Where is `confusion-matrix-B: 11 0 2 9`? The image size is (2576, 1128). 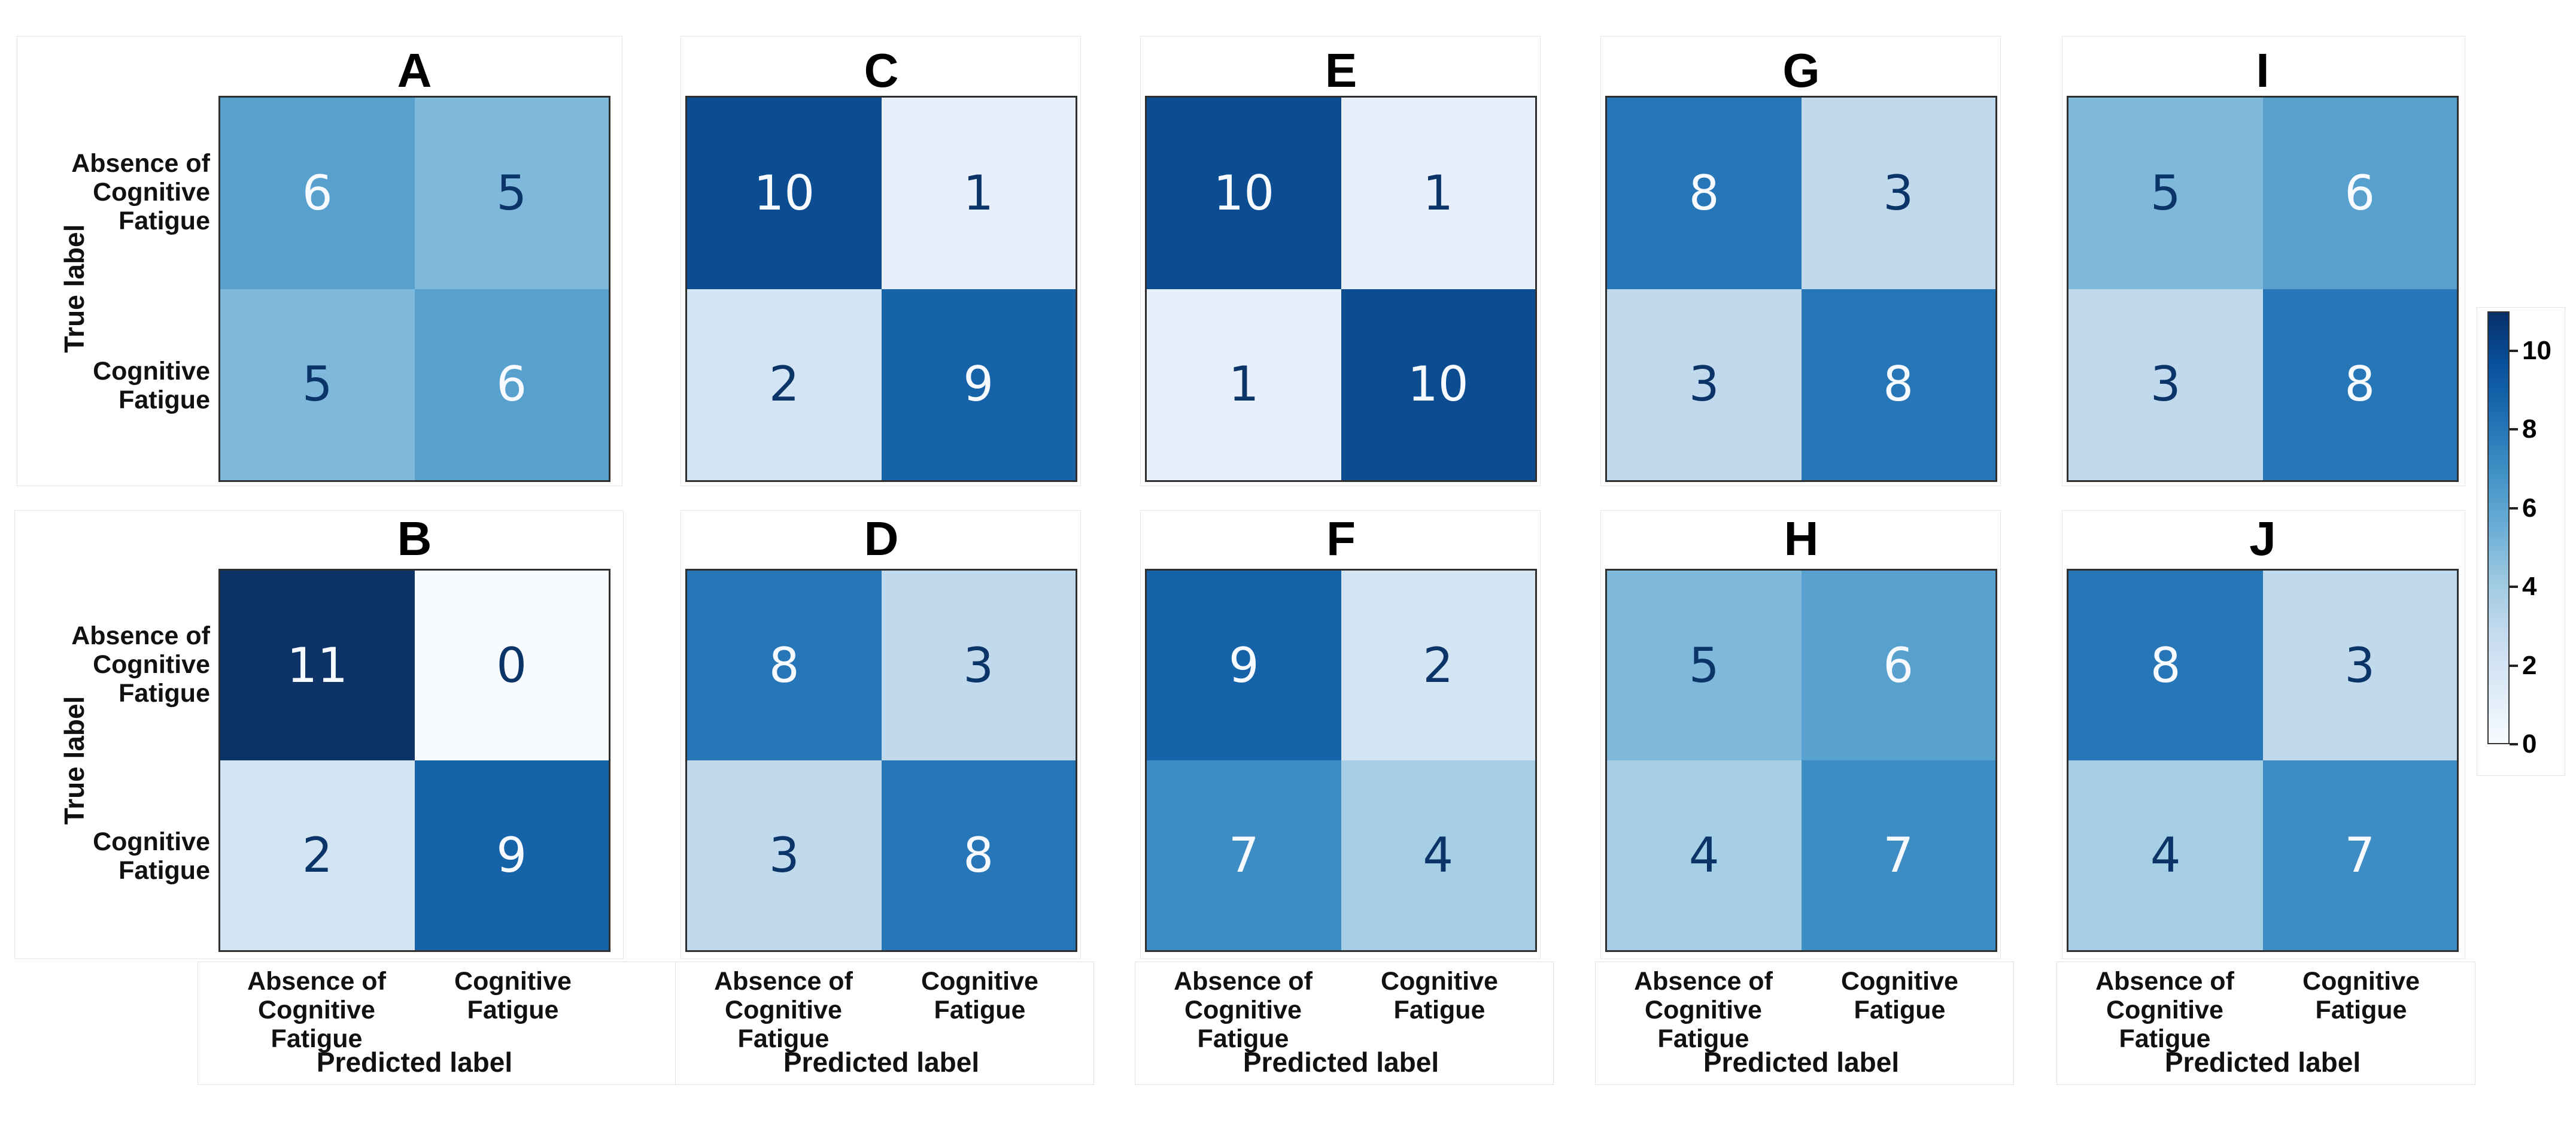
confusion-matrix-B: 11 0 2 9 is located at coordinates (414, 760).